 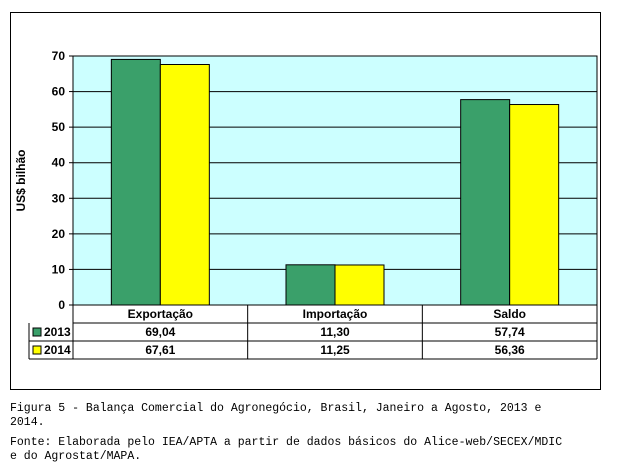 What do you see at coordinates (510, 350) in the screenshot?
I see `data-label-2014-2: 56,36` at bounding box center [510, 350].